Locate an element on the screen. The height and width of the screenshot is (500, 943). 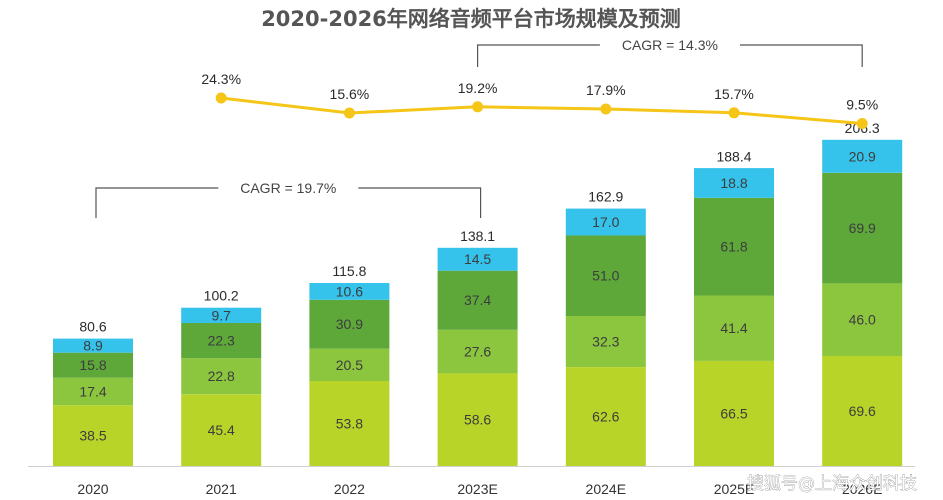
value-label-2025E-segment-3: 61.8 is located at coordinates (733, 247).